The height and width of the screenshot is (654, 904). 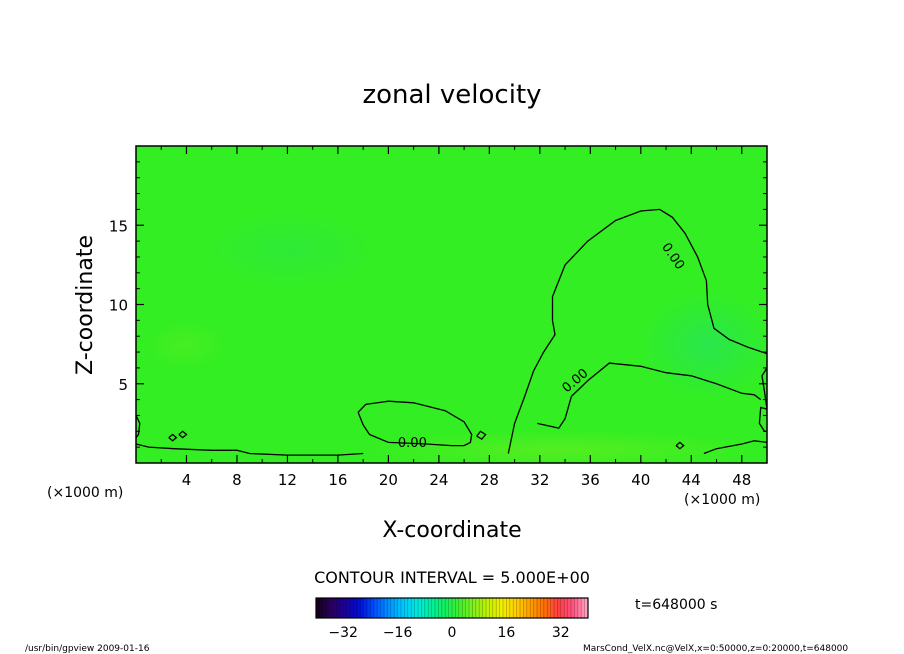 What do you see at coordinates (506, 633) in the screenshot?
I see `colorbar-tick-label: 16` at bounding box center [506, 633].